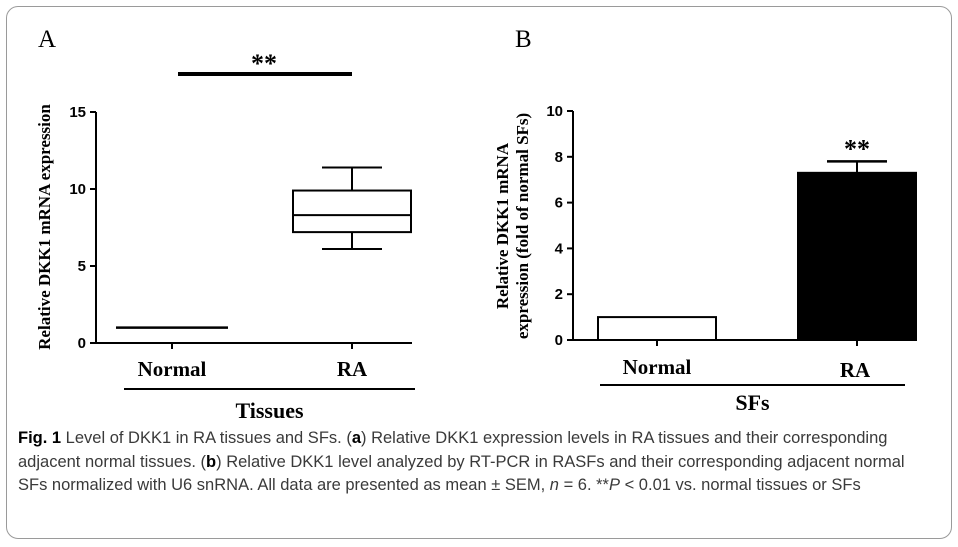 This screenshot has height=547, width=958. Describe the element at coordinates (857, 148) in the screenshot. I see `panel-b-significance-label: **` at that location.